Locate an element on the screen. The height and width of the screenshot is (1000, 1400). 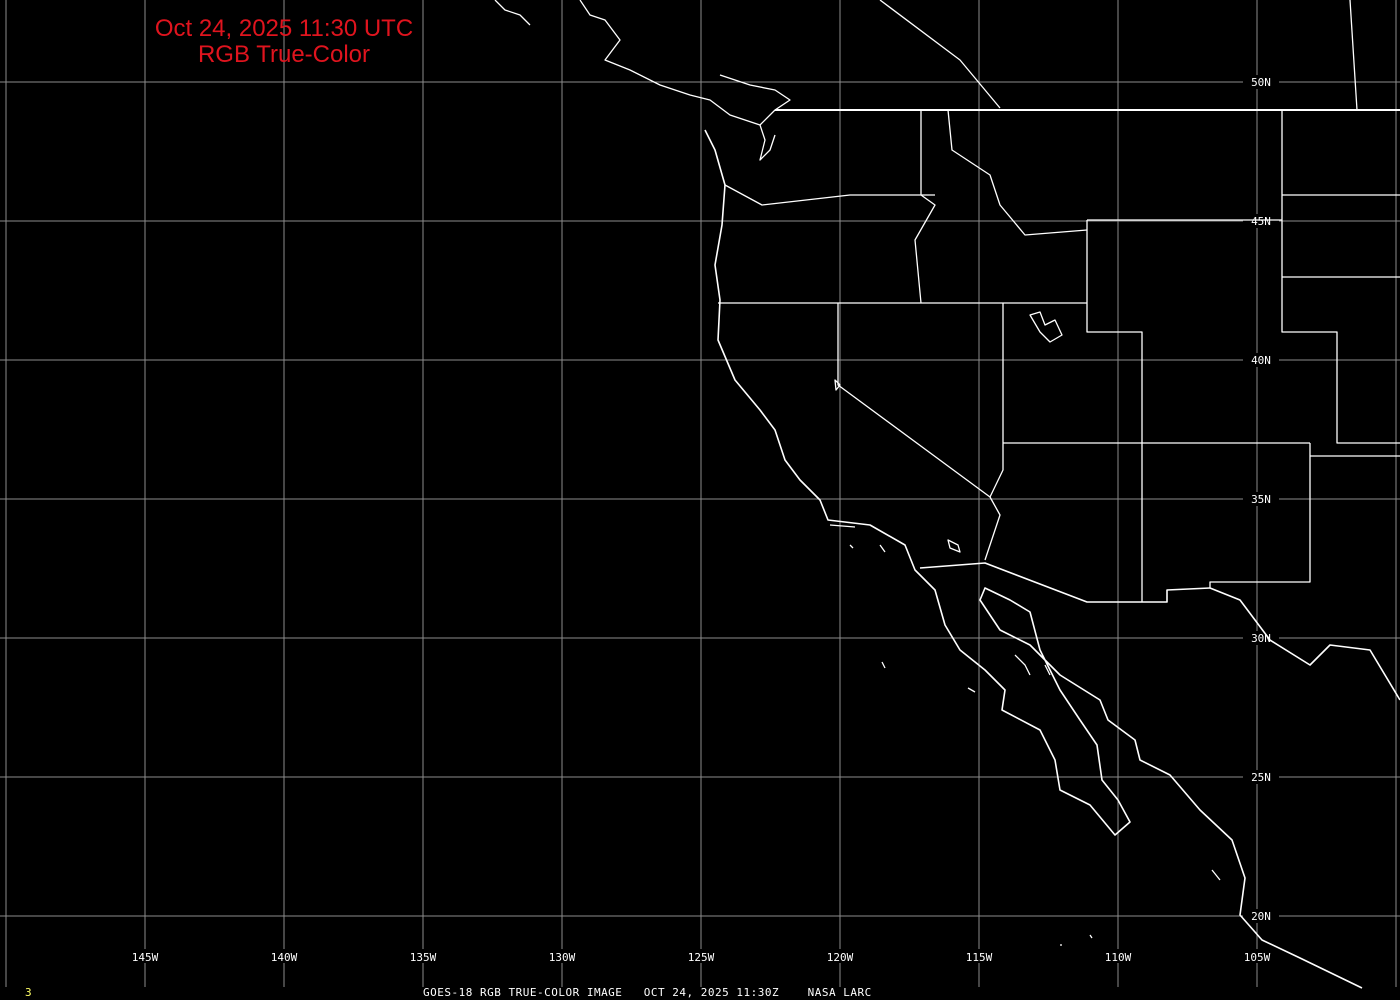
longitude-label: 135W is located at coordinates (423, 957).